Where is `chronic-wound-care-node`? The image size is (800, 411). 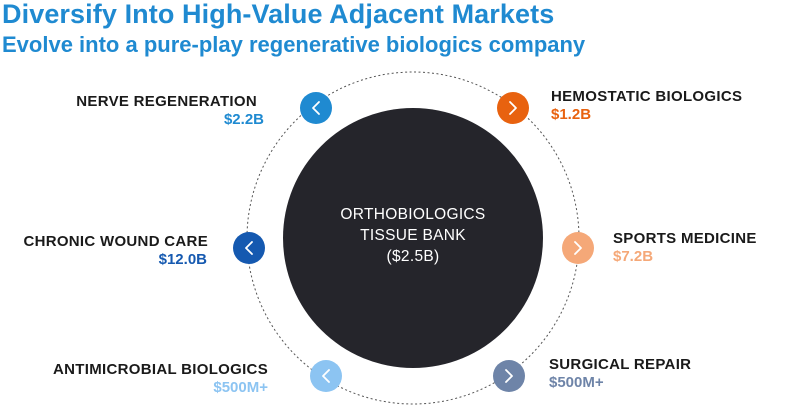
chronic-wound-care-node is located at coordinates (249, 248).